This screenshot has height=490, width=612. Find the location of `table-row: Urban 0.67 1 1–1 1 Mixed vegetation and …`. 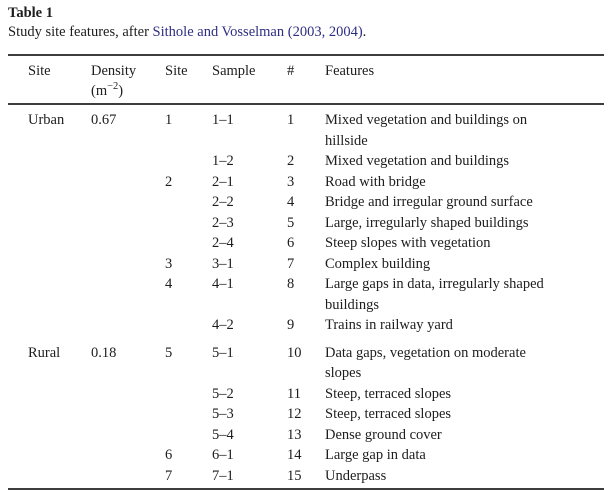

table-row: Urban 0.67 1 1–1 1 Mixed vegetation and … is located at coordinates (306, 127).